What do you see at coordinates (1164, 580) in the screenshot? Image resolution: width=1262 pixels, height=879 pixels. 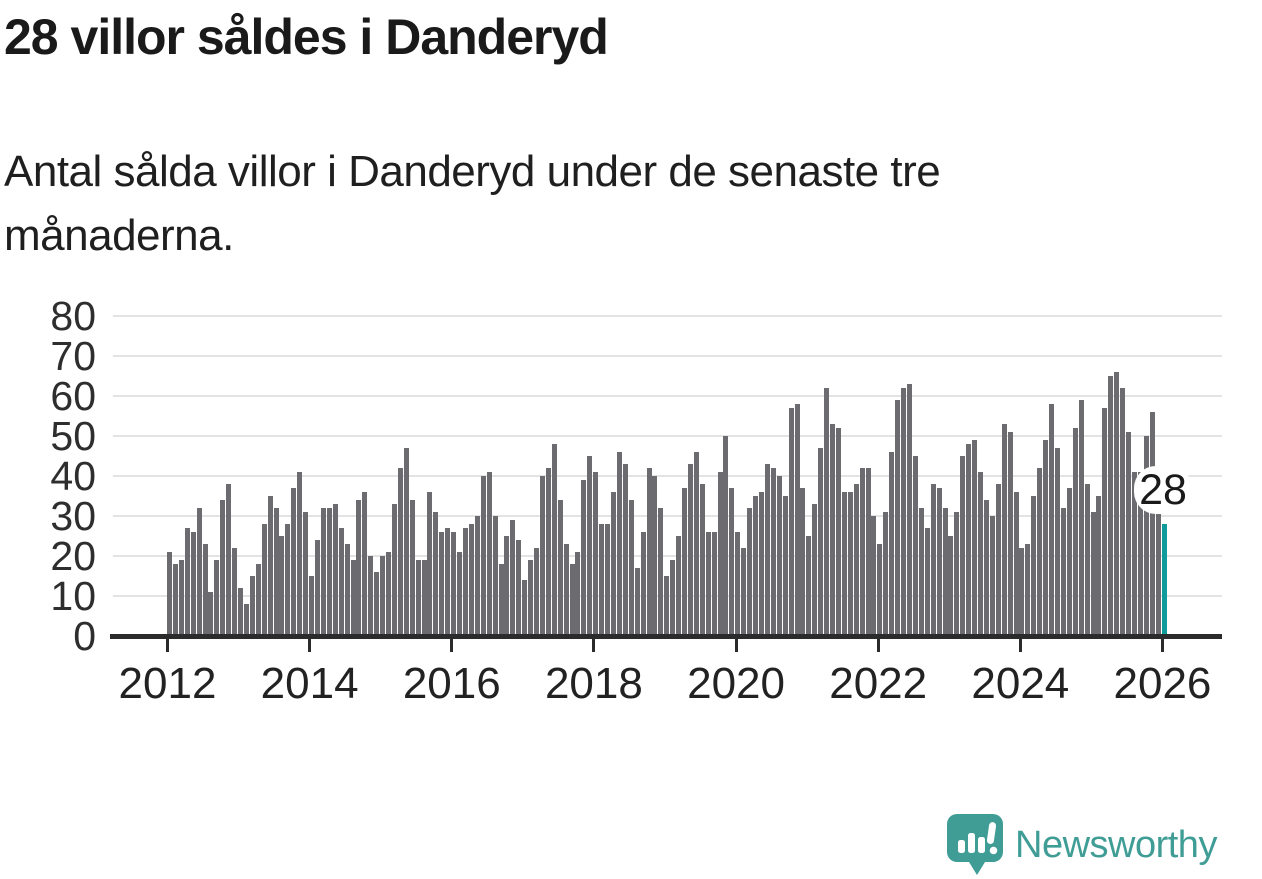 I see `highlighted-bar` at bounding box center [1164, 580].